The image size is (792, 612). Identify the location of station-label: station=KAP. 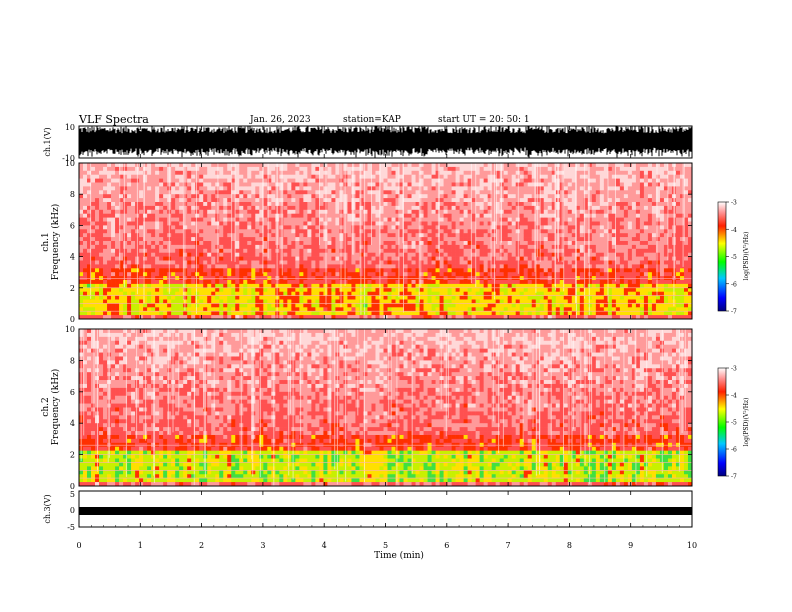
(372, 120).